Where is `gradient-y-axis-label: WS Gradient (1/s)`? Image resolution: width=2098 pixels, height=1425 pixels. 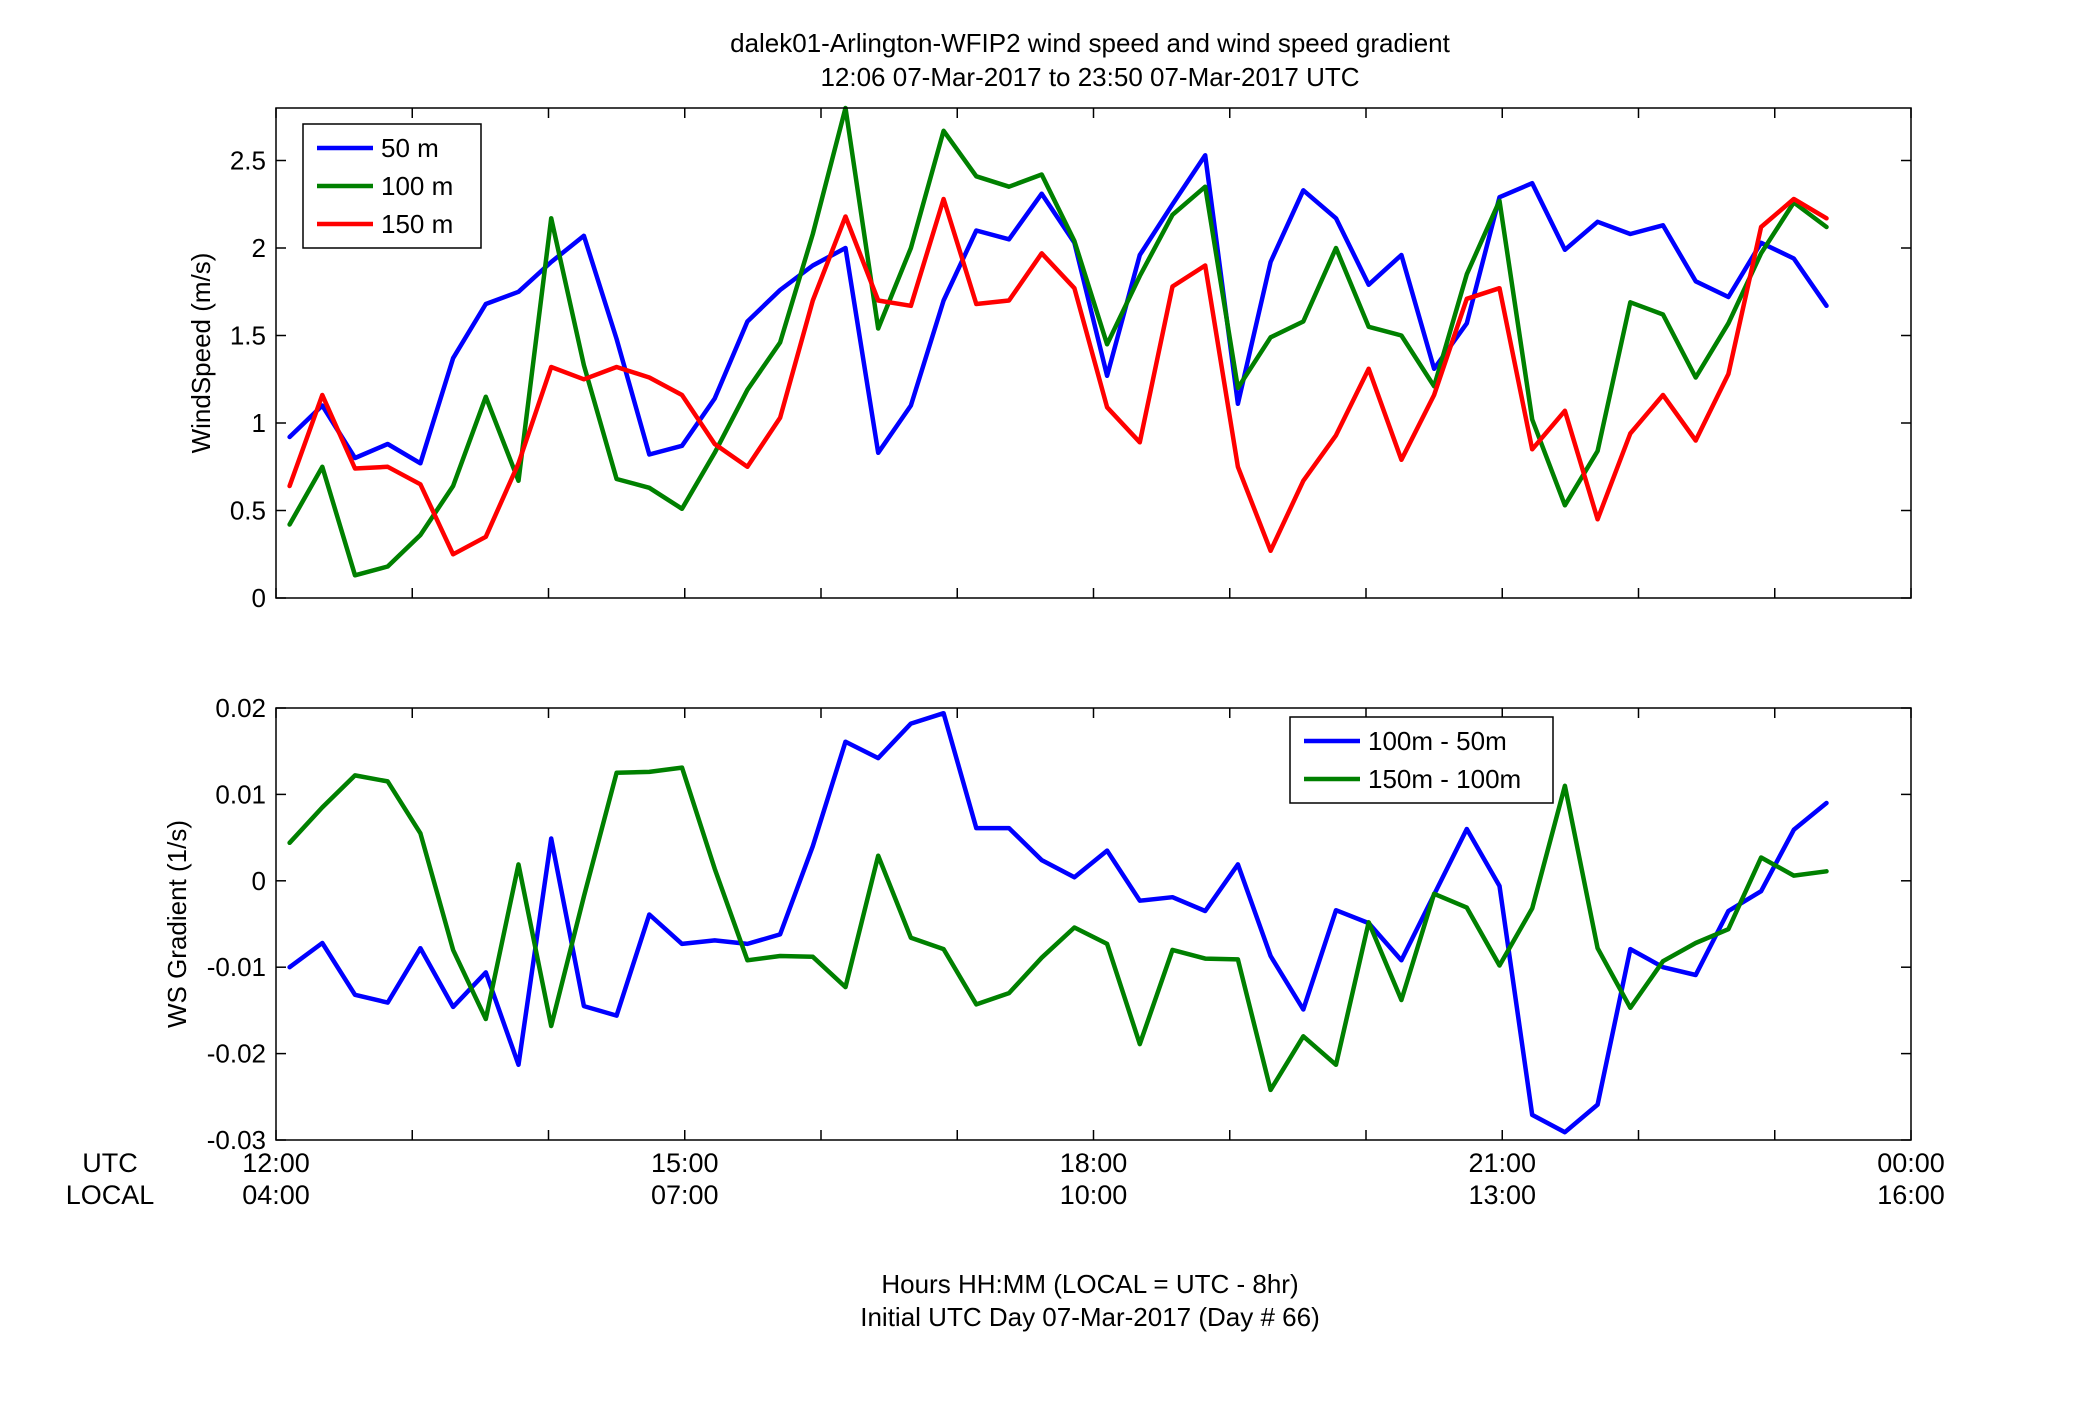
gradient-y-axis-label: WS Gradient (1/s) is located at coordinates (177, 924).